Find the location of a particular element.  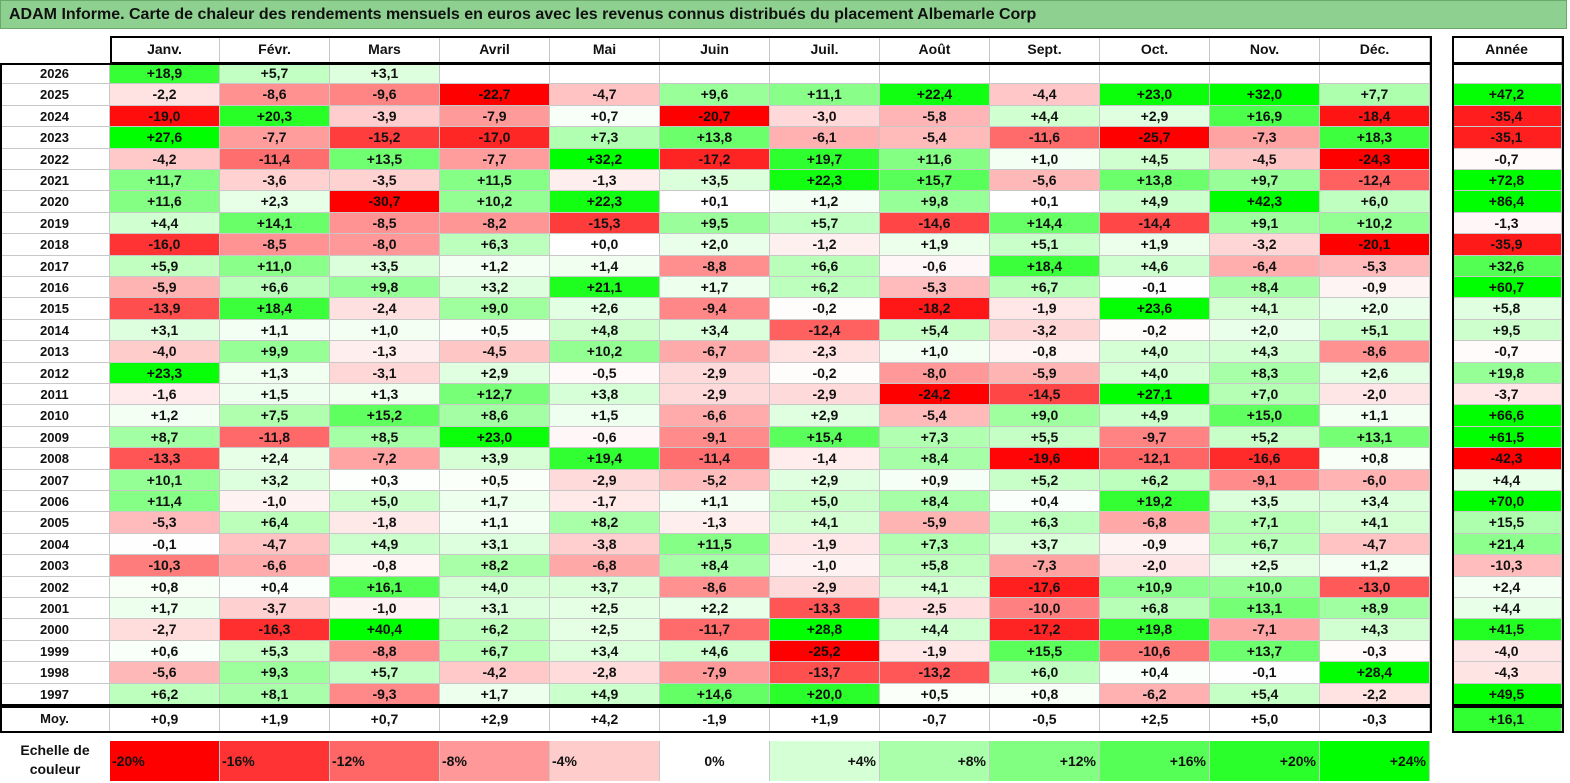

heatmap-cell: -5,6 is located at coordinates (165, 673).